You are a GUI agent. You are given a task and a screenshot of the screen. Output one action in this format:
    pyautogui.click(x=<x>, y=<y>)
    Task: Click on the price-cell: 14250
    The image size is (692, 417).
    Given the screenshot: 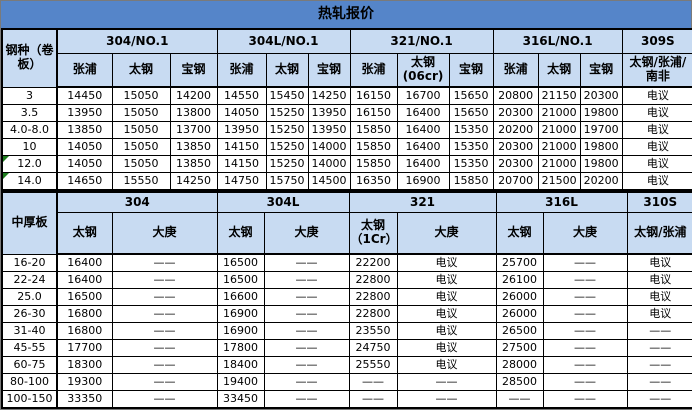 What is the action you would take?
    pyautogui.click(x=193, y=181)
    